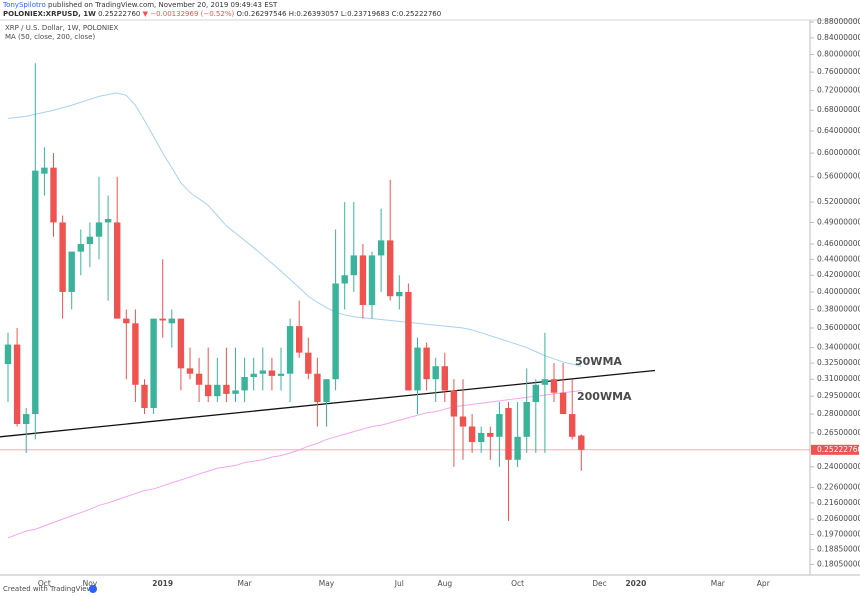 This screenshot has height=596, width=860. Describe the element at coordinates (24, 5) in the screenshot. I see `author: TonySpilotro` at that location.